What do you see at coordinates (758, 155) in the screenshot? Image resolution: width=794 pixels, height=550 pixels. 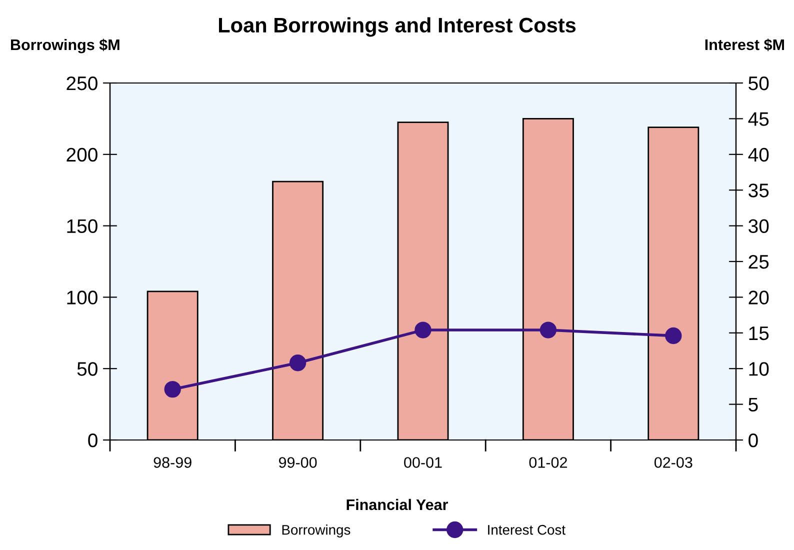 I see `y2-tick-label: 40` at bounding box center [758, 155].